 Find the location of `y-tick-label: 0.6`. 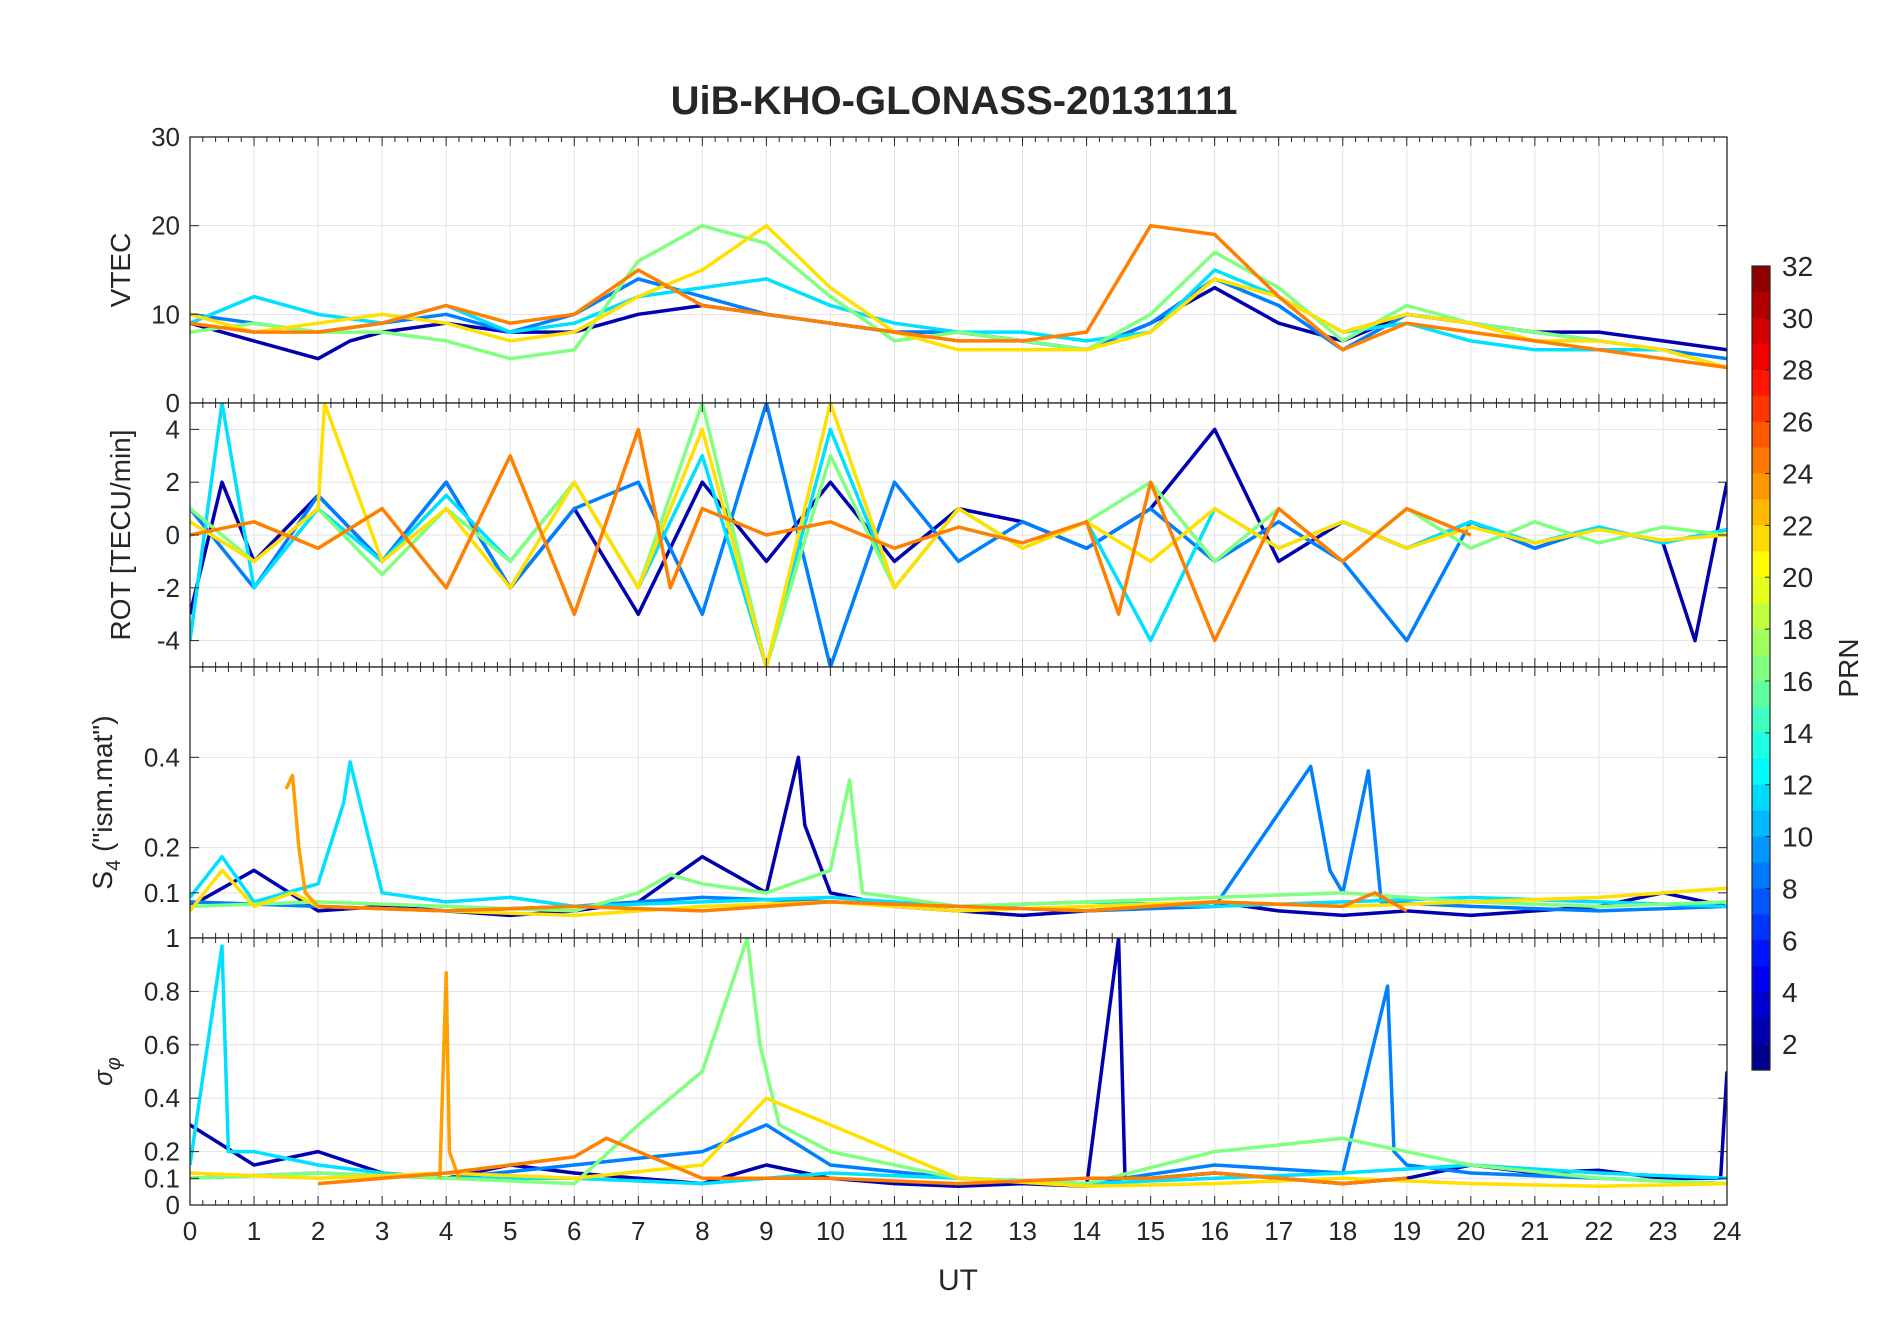

y-tick-label: 0.6 is located at coordinates (162, 1045).